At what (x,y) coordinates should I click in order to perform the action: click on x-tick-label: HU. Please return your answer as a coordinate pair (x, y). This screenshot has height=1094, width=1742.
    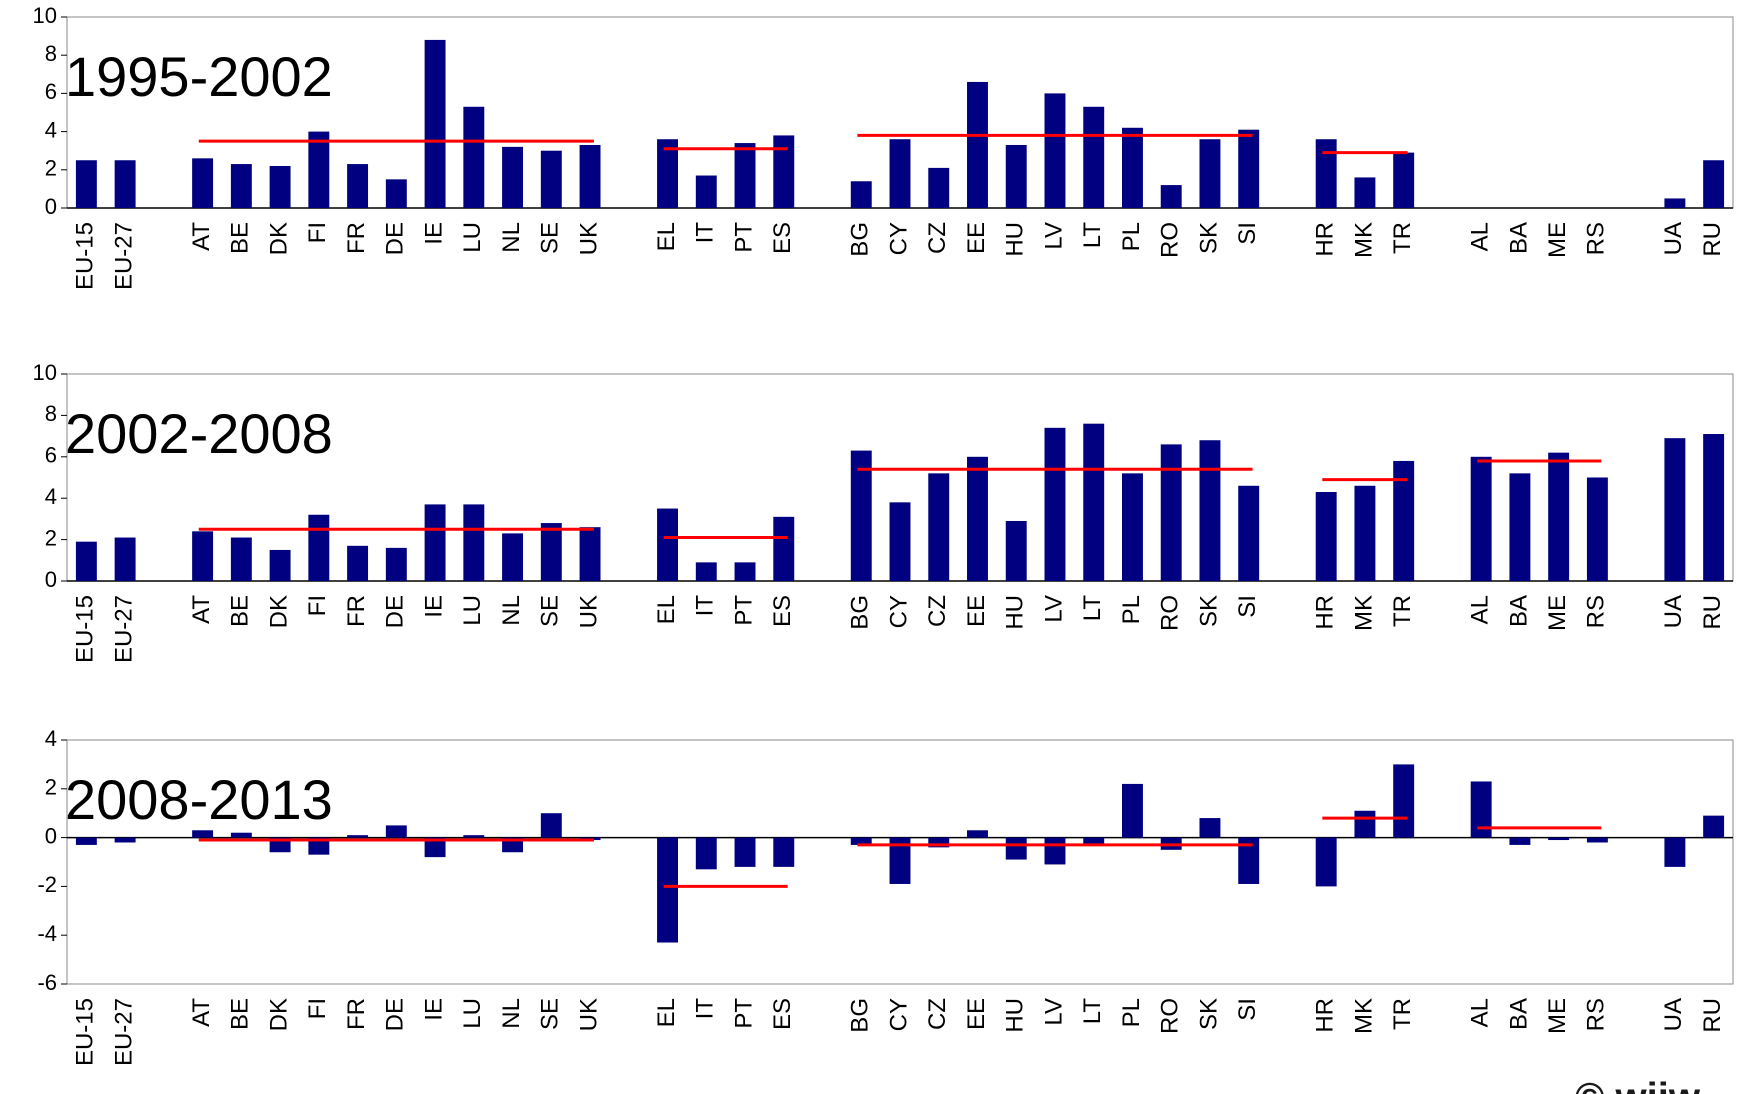
    Looking at the image, I should click on (1015, 612).